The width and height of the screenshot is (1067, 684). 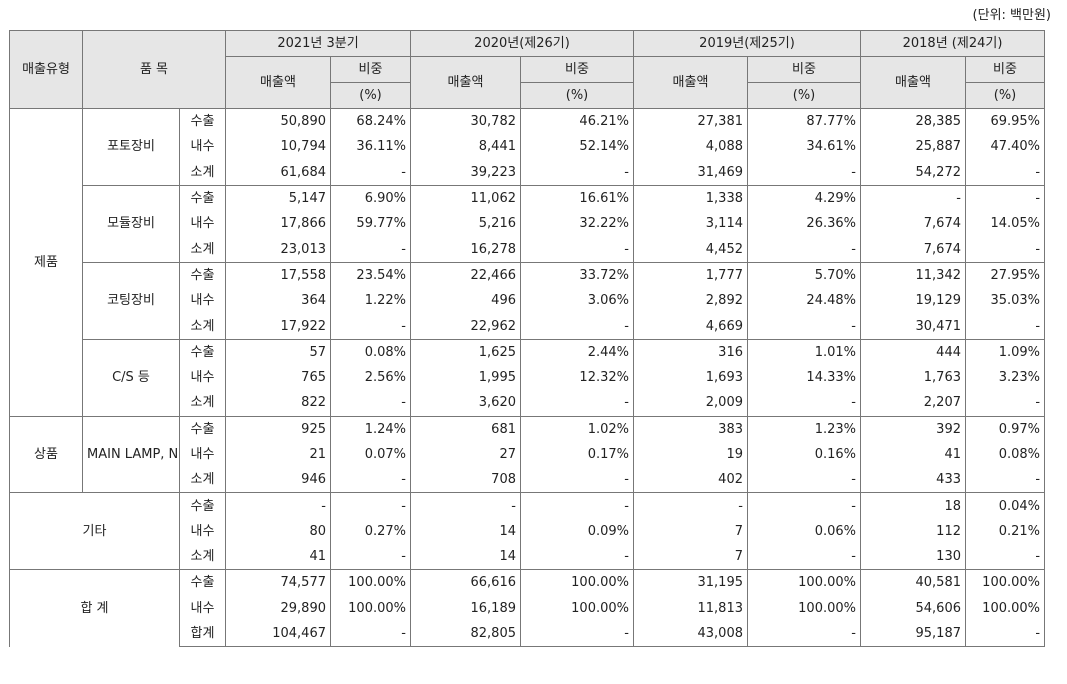 I want to click on amount-cell: 28,385, so click(x=913, y=121).